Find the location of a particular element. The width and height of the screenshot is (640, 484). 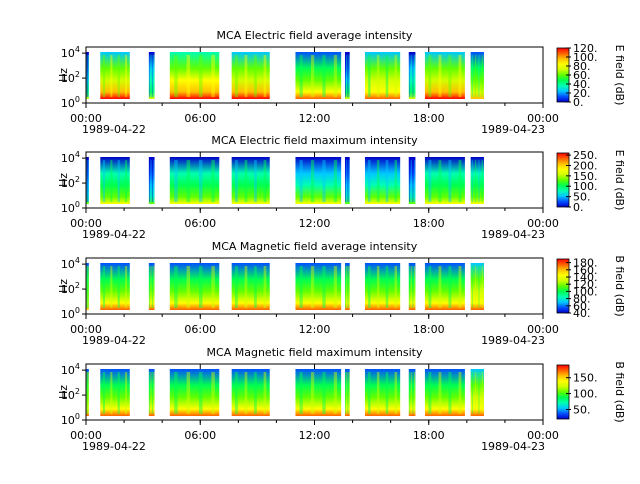

colorbar-tick-label: 140. is located at coordinates (585, 277).